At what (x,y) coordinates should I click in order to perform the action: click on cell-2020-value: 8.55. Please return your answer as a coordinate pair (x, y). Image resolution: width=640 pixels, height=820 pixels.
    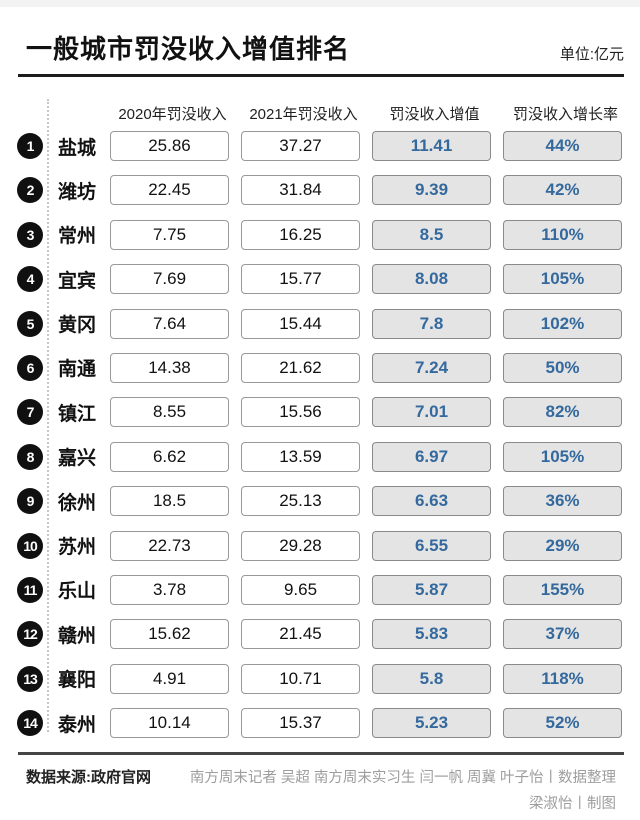
    Looking at the image, I should click on (169, 412).